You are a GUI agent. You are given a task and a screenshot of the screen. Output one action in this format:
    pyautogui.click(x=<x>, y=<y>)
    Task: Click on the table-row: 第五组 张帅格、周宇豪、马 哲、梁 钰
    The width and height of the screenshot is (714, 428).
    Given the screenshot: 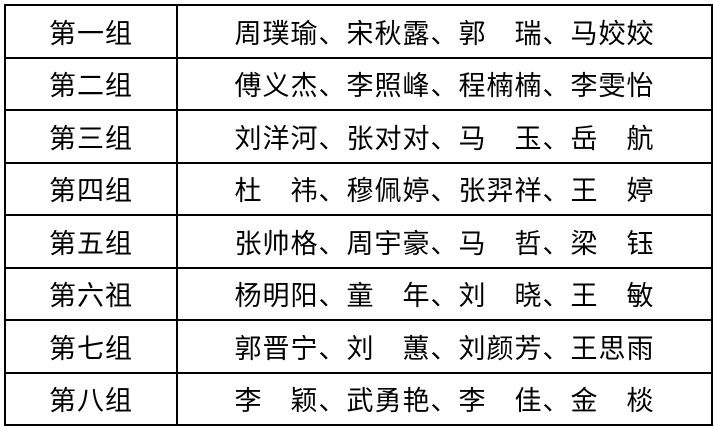 What is the action you would take?
    pyautogui.click(x=358, y=241)
    